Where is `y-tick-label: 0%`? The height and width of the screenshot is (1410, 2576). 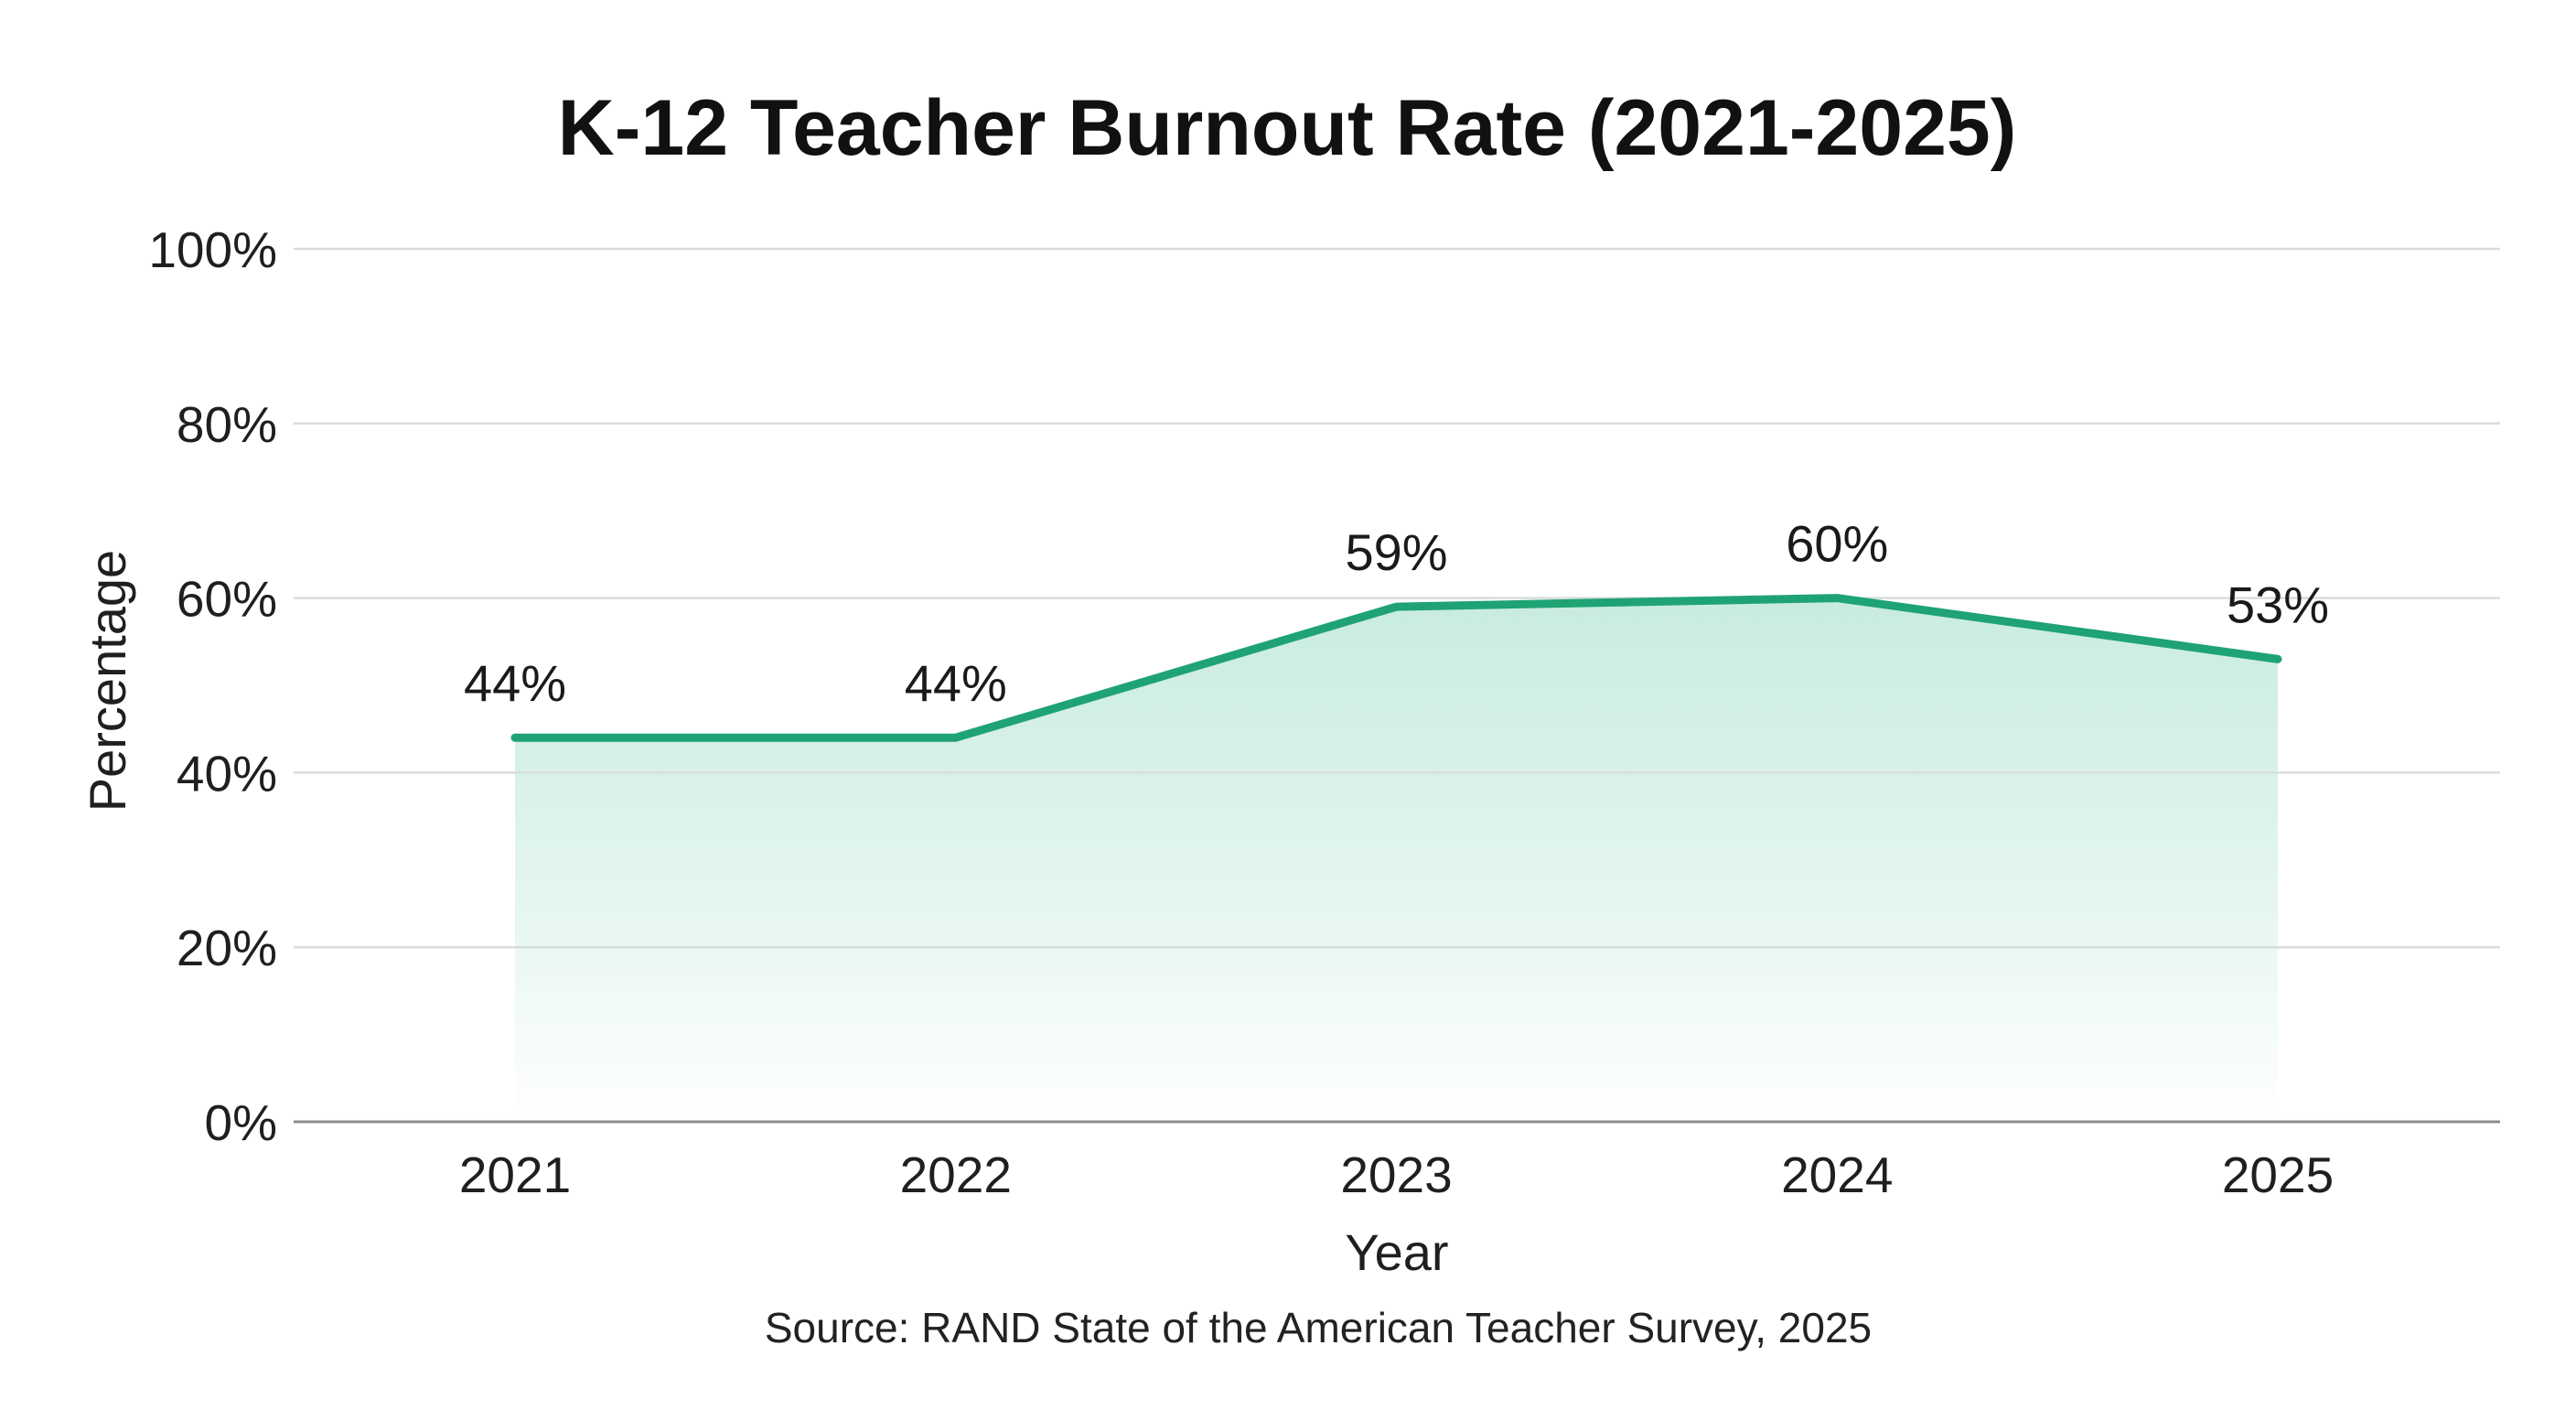 y-tick-label: 0% is located at coordinates (241, 1122).